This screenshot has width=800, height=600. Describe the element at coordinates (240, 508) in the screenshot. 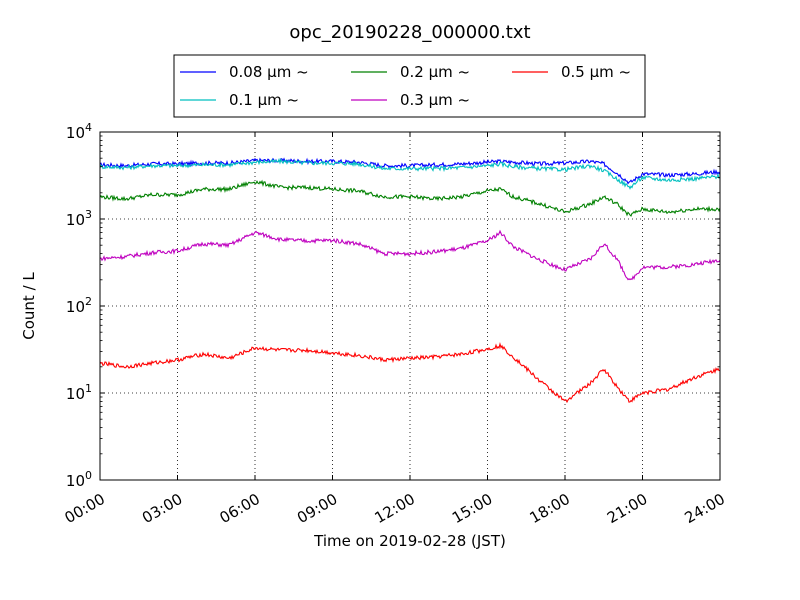

I see `x-tick-label: 06:00` at that location.